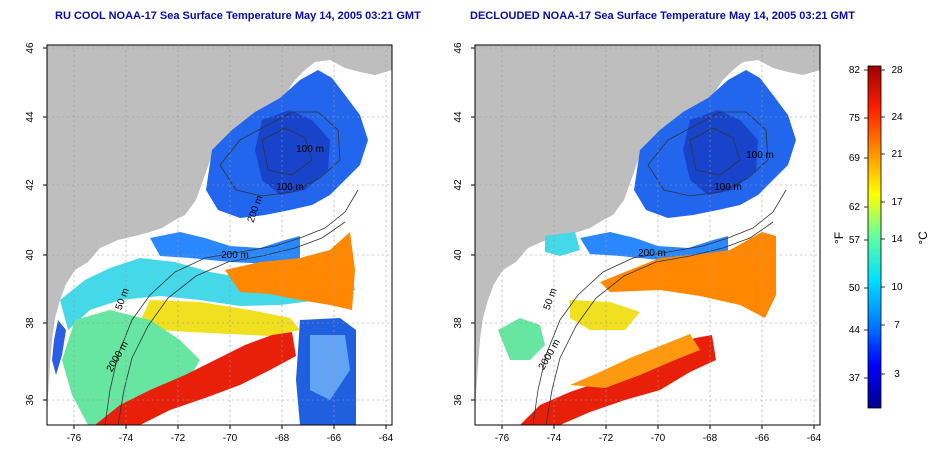 This screenshot has height=475, width=950. Describe the element at coordinates (855, 70) in the screenshot. I see `colorbar-f-tick-label: 82` at that location.